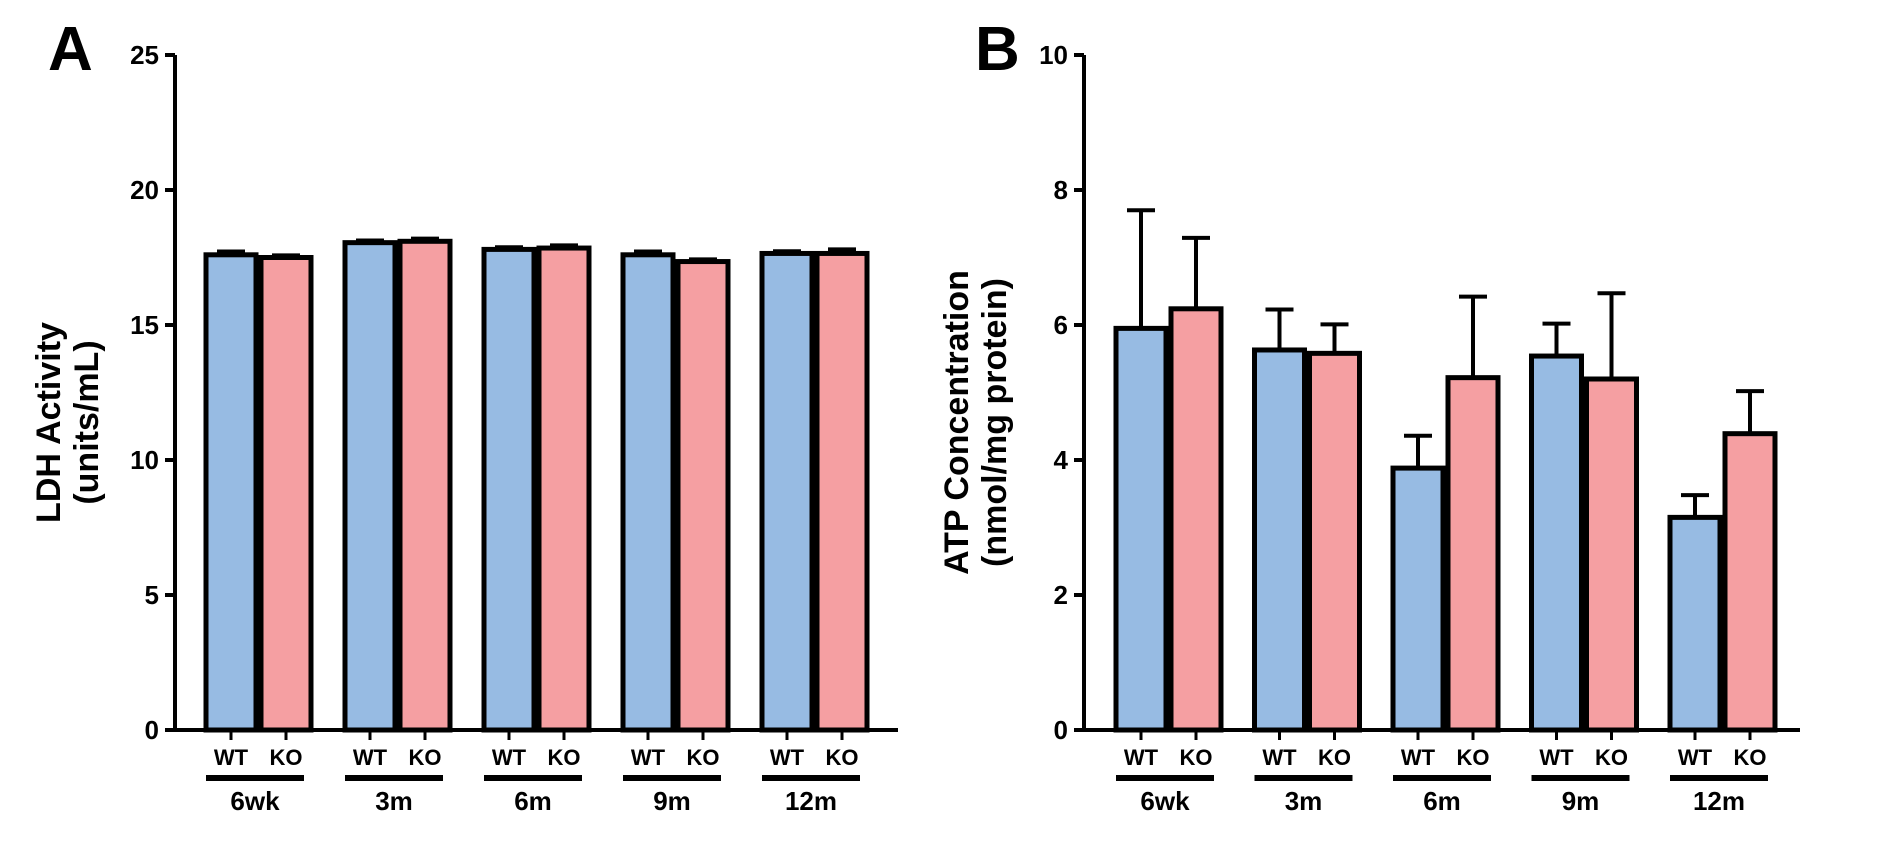  I want to click on y-tick-label: 8, so click(1061, 190).